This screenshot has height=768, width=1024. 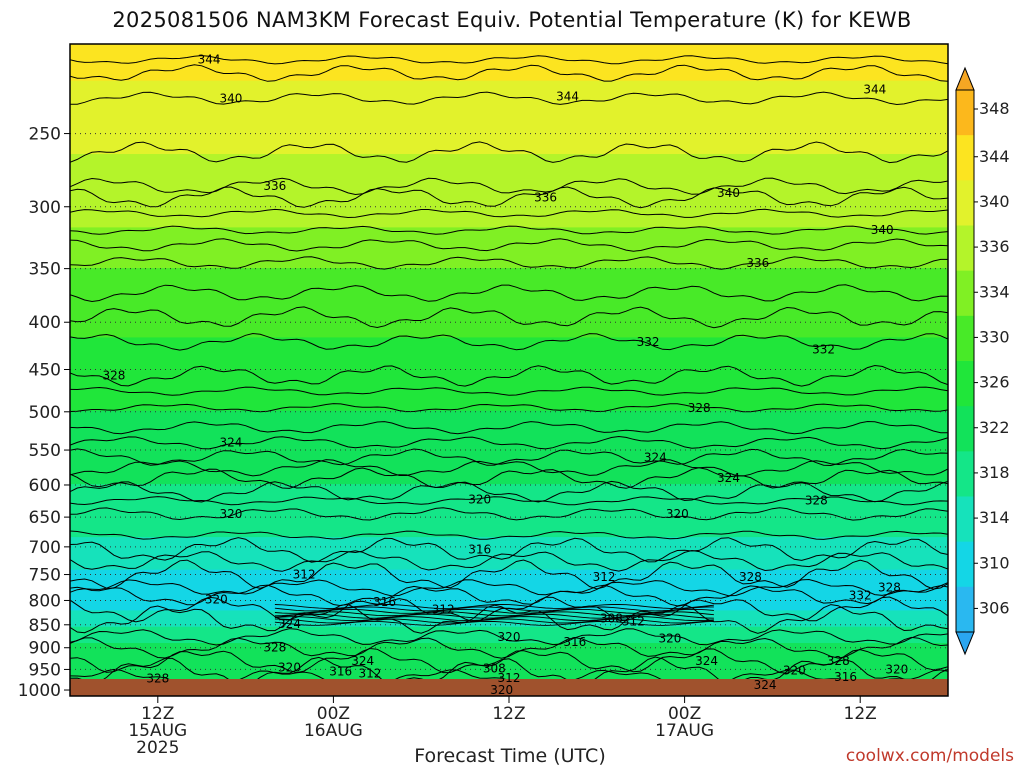 I want to click on x-tick-label: 16AUG, so click(x=333, y=731).